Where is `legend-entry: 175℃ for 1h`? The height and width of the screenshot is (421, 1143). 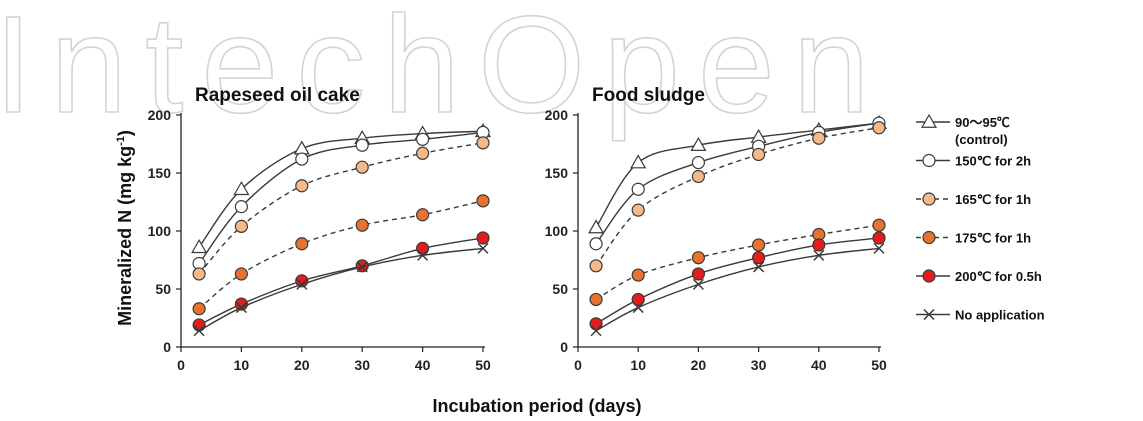
legend-entry: 175℃ for 1h is located at coordinates (973, 238).